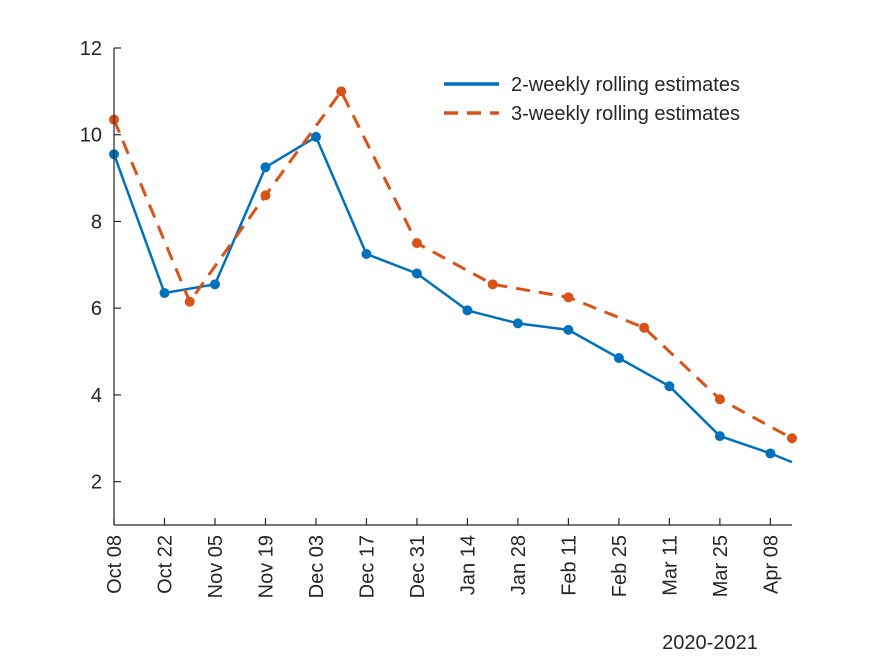  Describe the element at coordinates (96, 396) in the screenshot. I see `y-tick-label: 4` at that location.